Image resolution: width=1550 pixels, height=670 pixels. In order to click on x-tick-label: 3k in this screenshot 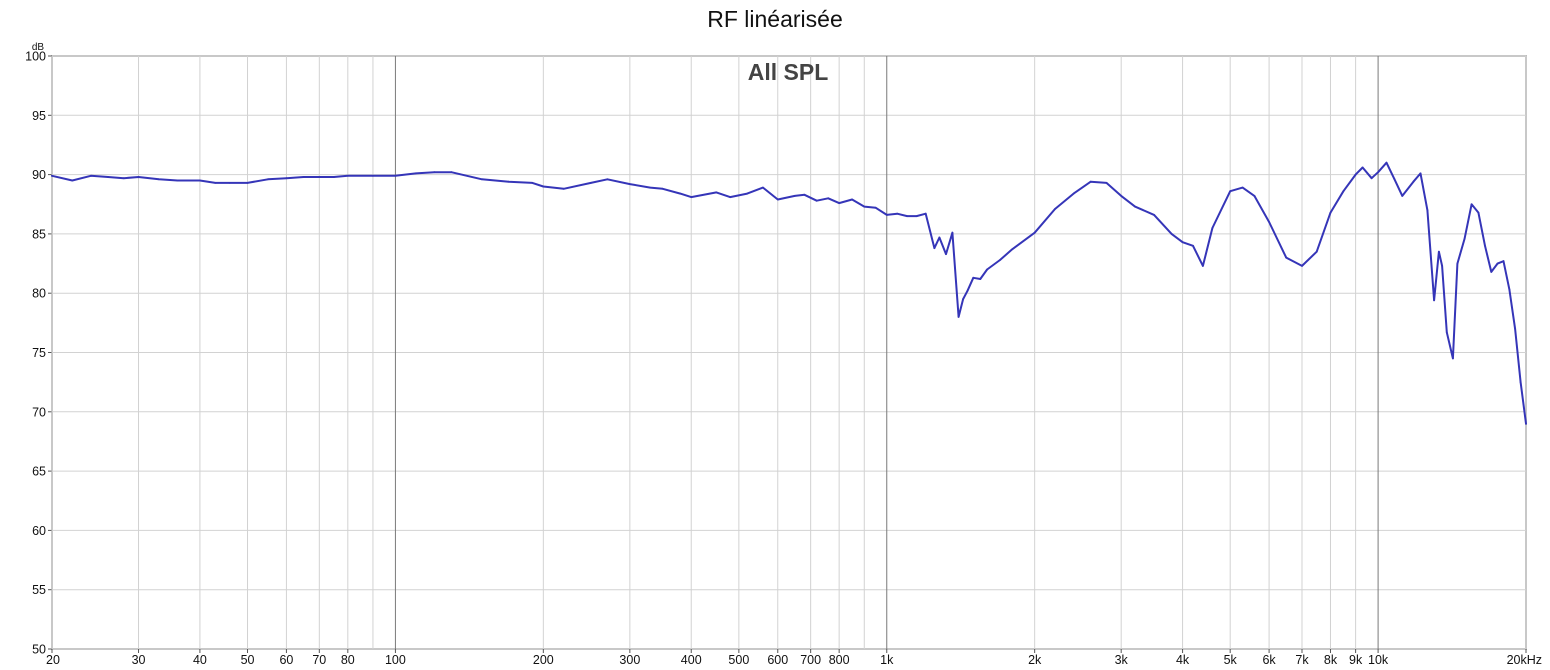, I will do `click(1122, 660)`.